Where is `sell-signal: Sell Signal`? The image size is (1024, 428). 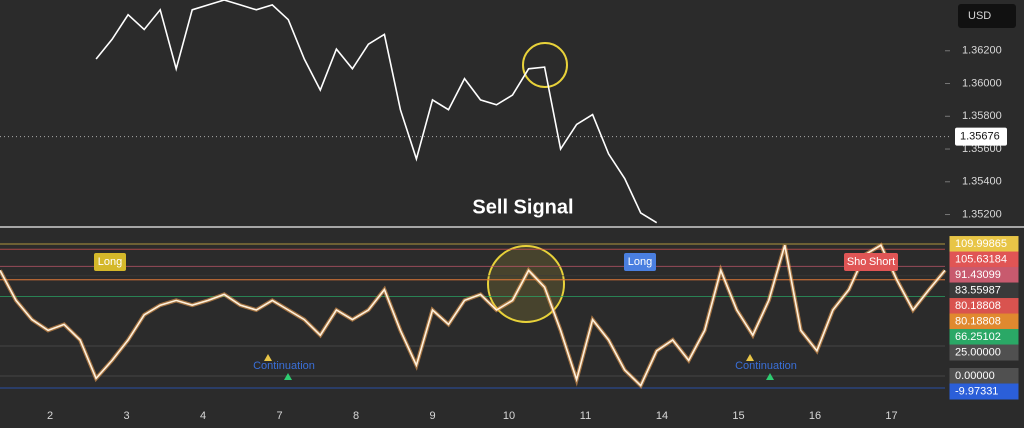 sell-signal: Sell Signal is located at coordinates (522, 207).